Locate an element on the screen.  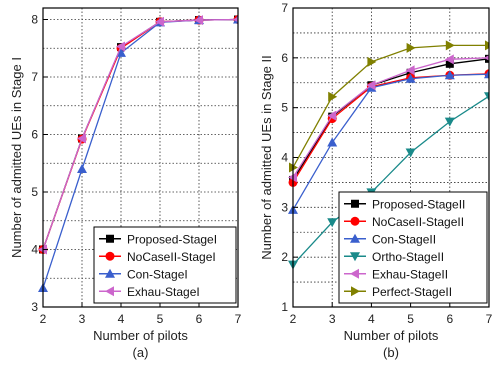
series-Exhau-StageII is located at coordinates (388, 118).